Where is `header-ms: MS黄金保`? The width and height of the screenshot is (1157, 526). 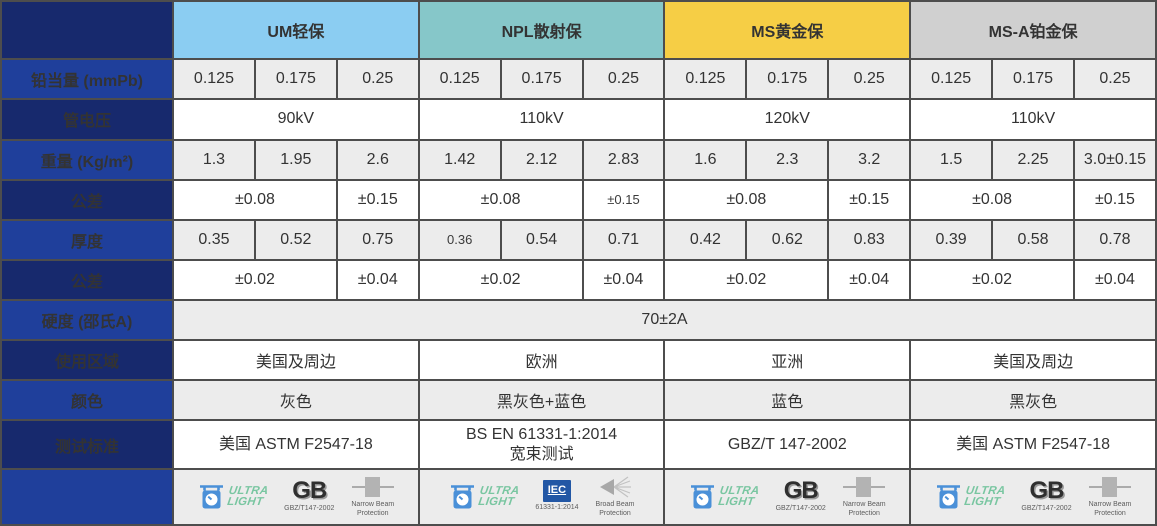 header-ms: MS黄金保 is located at coordinates (787, 30).